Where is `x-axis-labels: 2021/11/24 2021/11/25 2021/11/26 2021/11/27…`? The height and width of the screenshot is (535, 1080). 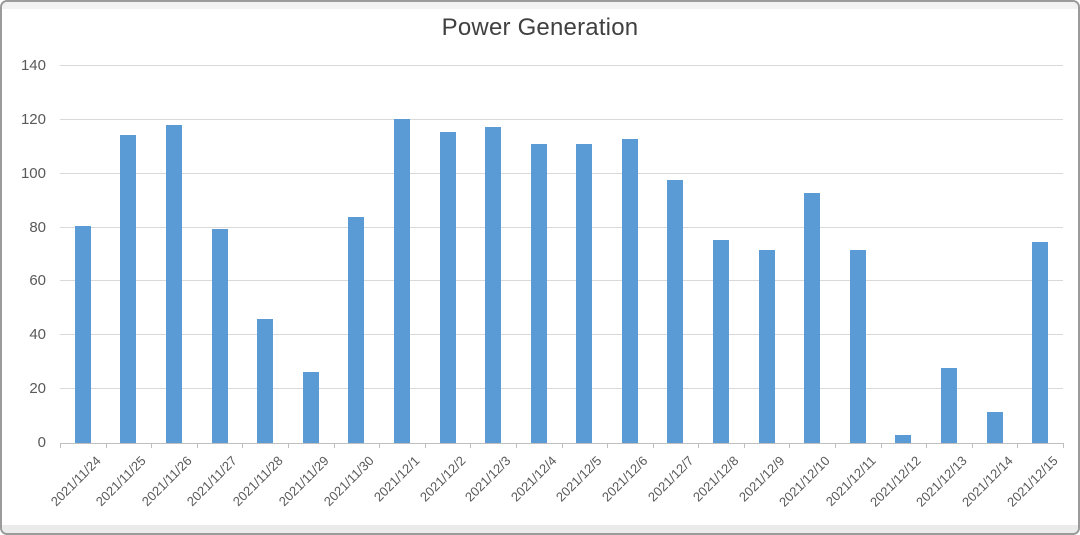 x-axis-labels: 2021/11/24 2021/11/25 2021/11/26 2021/11/27… is located at coordinates (555, 487).